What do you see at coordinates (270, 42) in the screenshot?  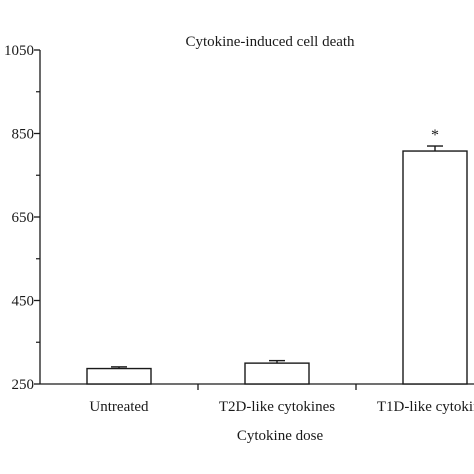 I see `chart-title: Cytokine-induced cell death` at bounding box center [270, 42].